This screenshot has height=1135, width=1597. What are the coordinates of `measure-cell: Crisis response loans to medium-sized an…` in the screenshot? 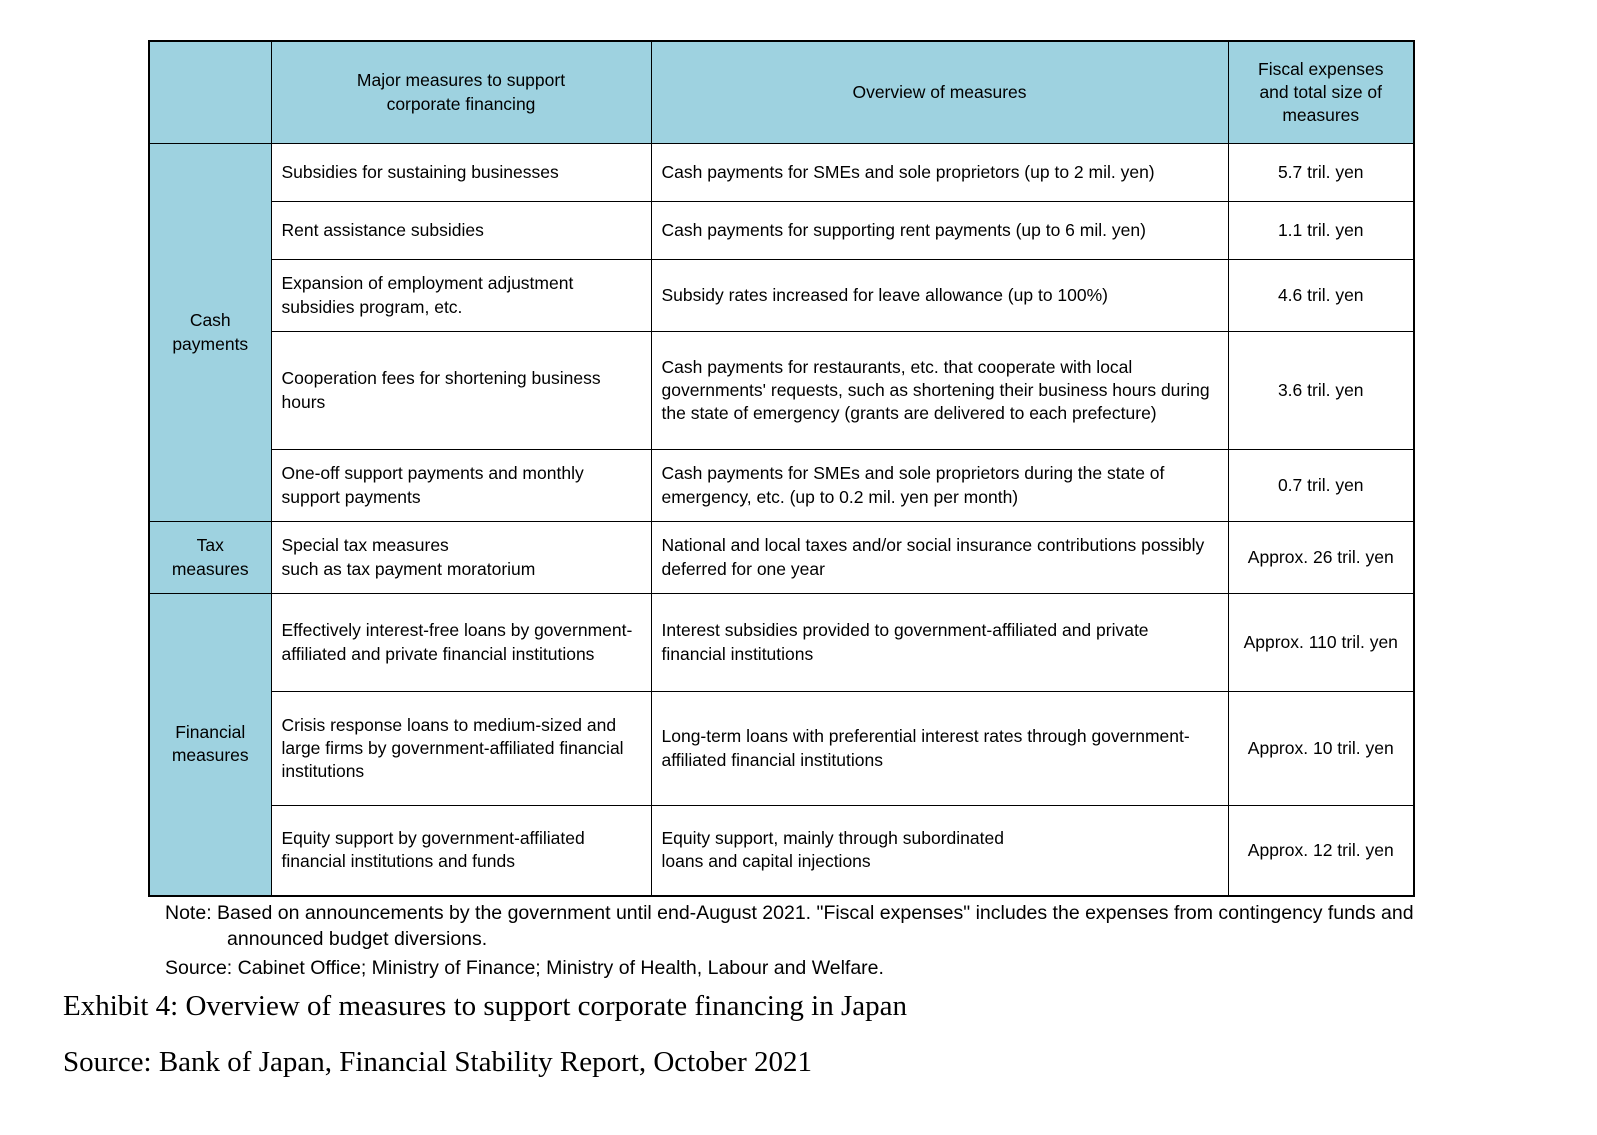 It's located at (461, 748).